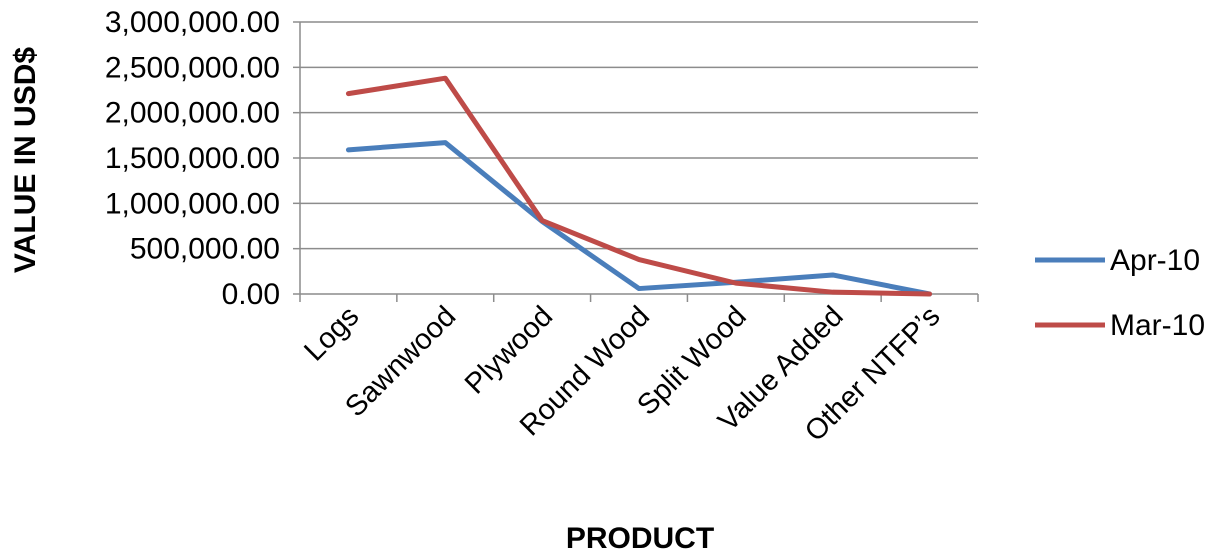 The width and height of the screenshot is (1228, 555). Describe the element at coordinates (1120, 293) in the screenshot. I see `legend: Apr-10 Mar-10` at that location.